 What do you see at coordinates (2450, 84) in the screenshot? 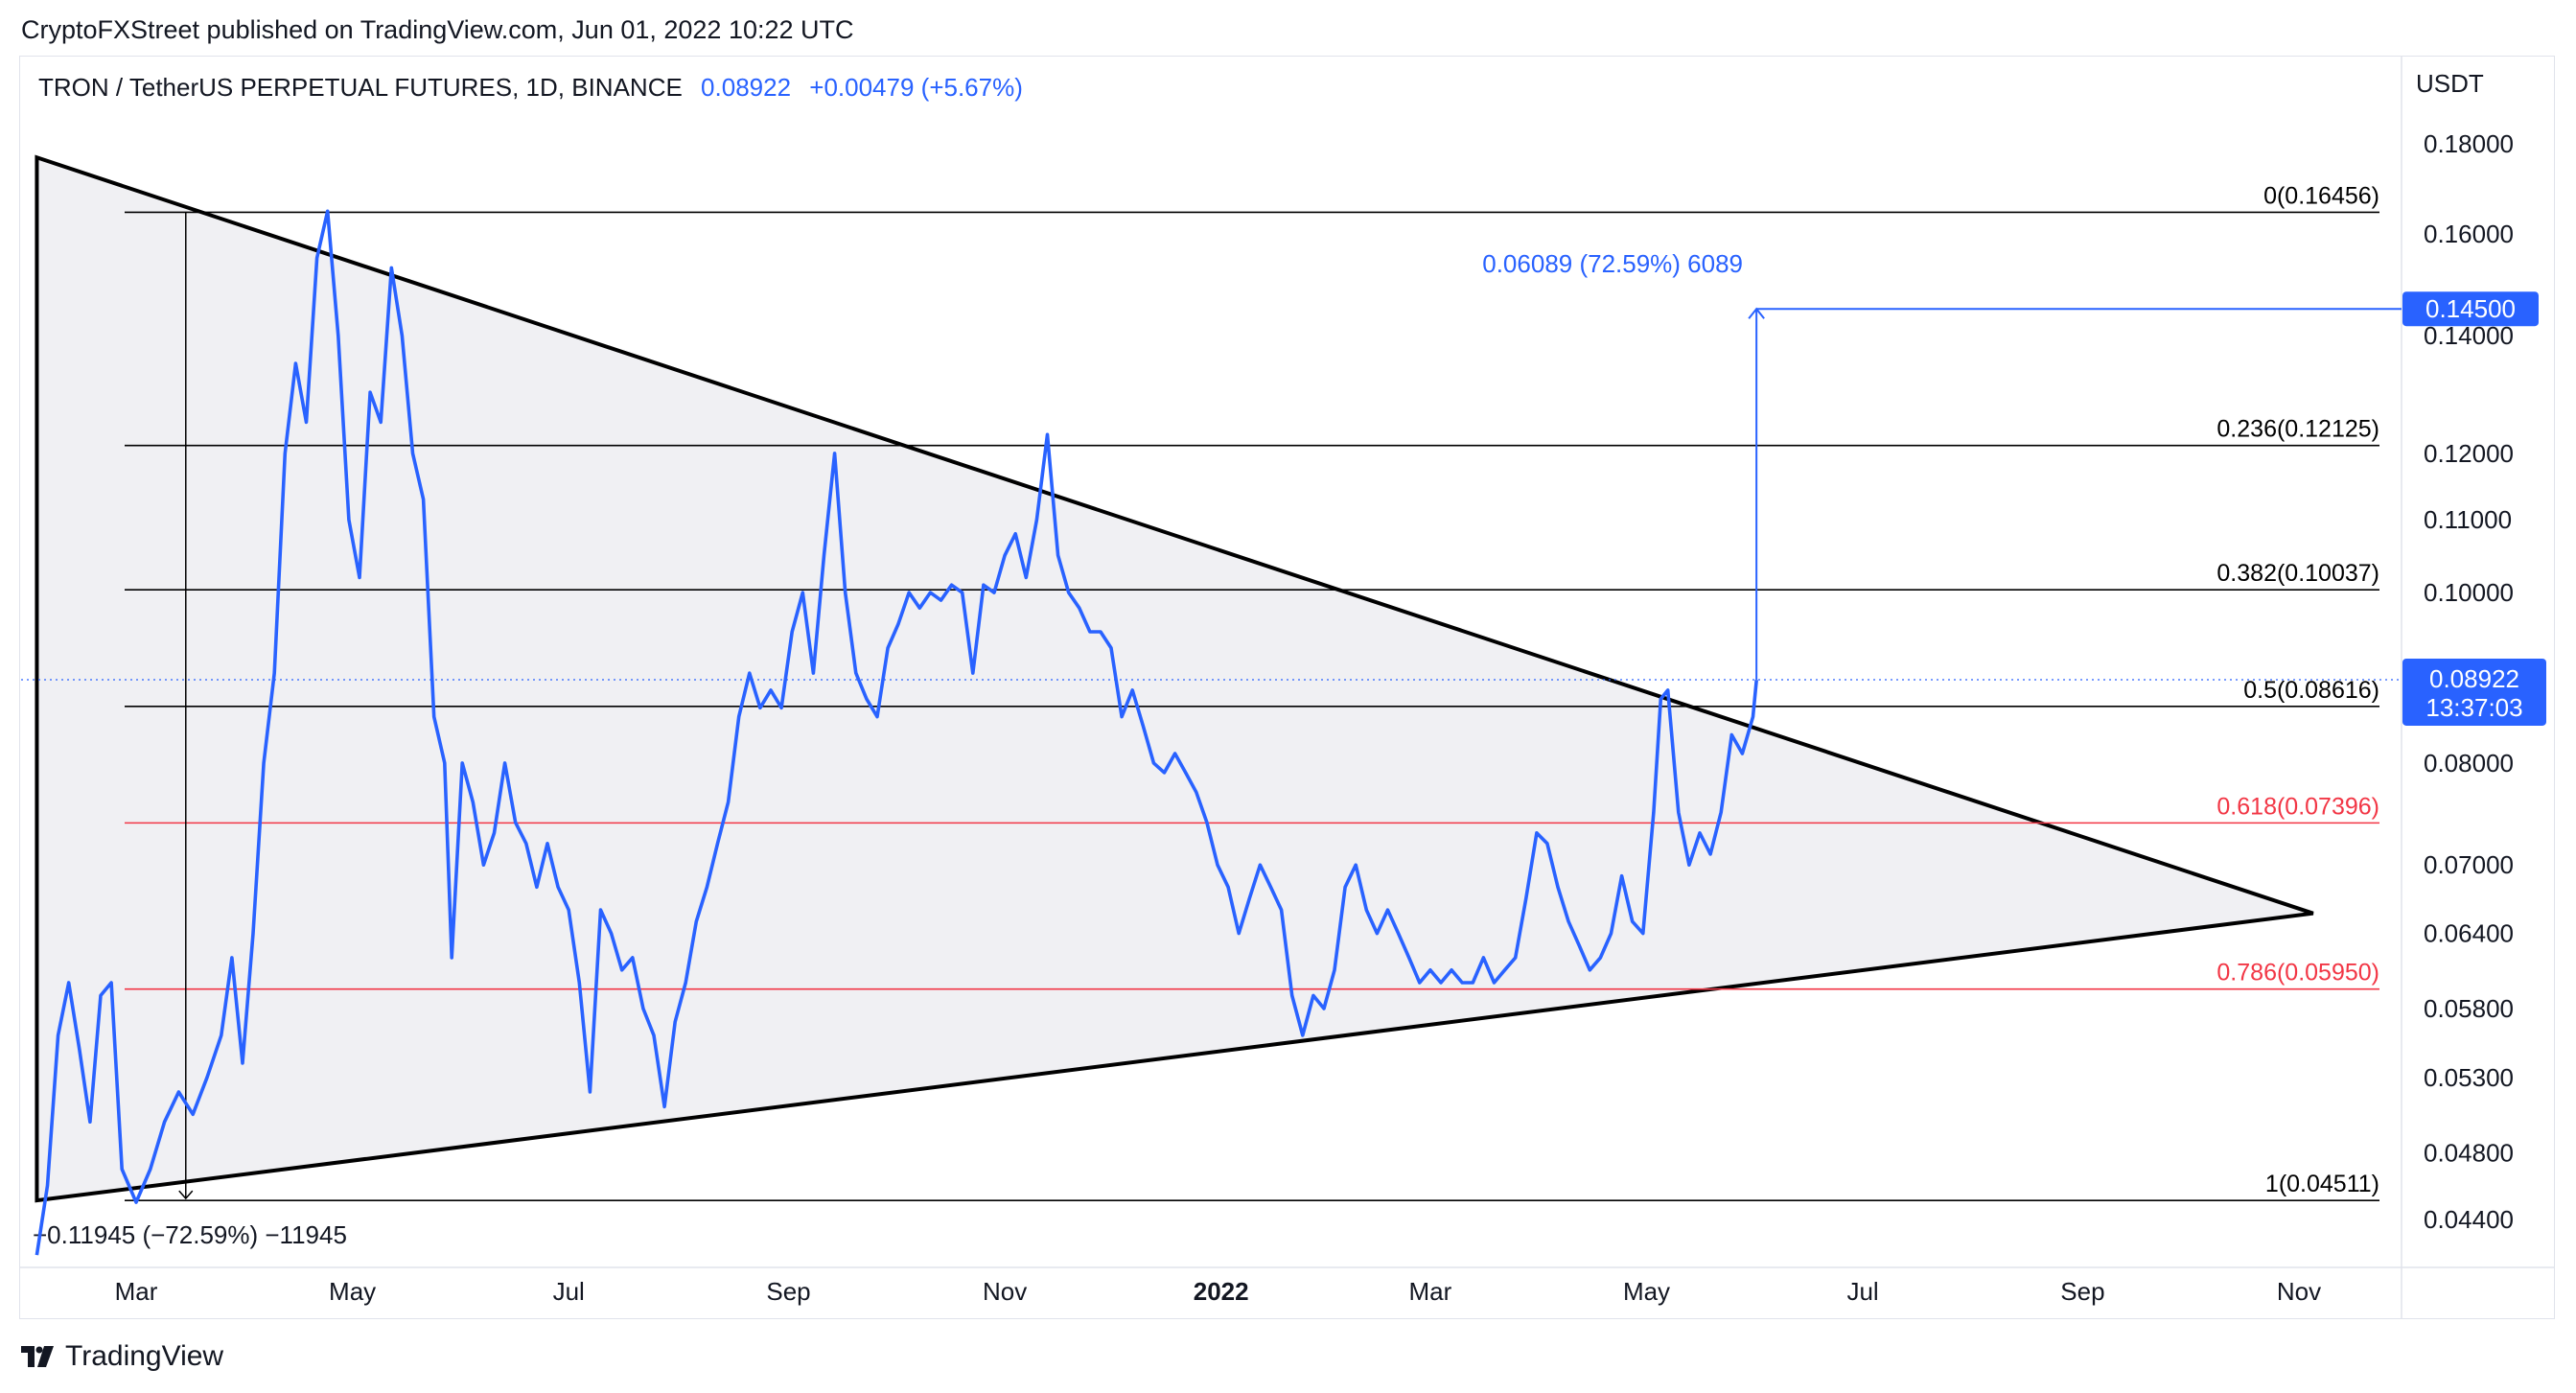
I see `y-axis-unit: USDT` at bounding box center [2450, 84].